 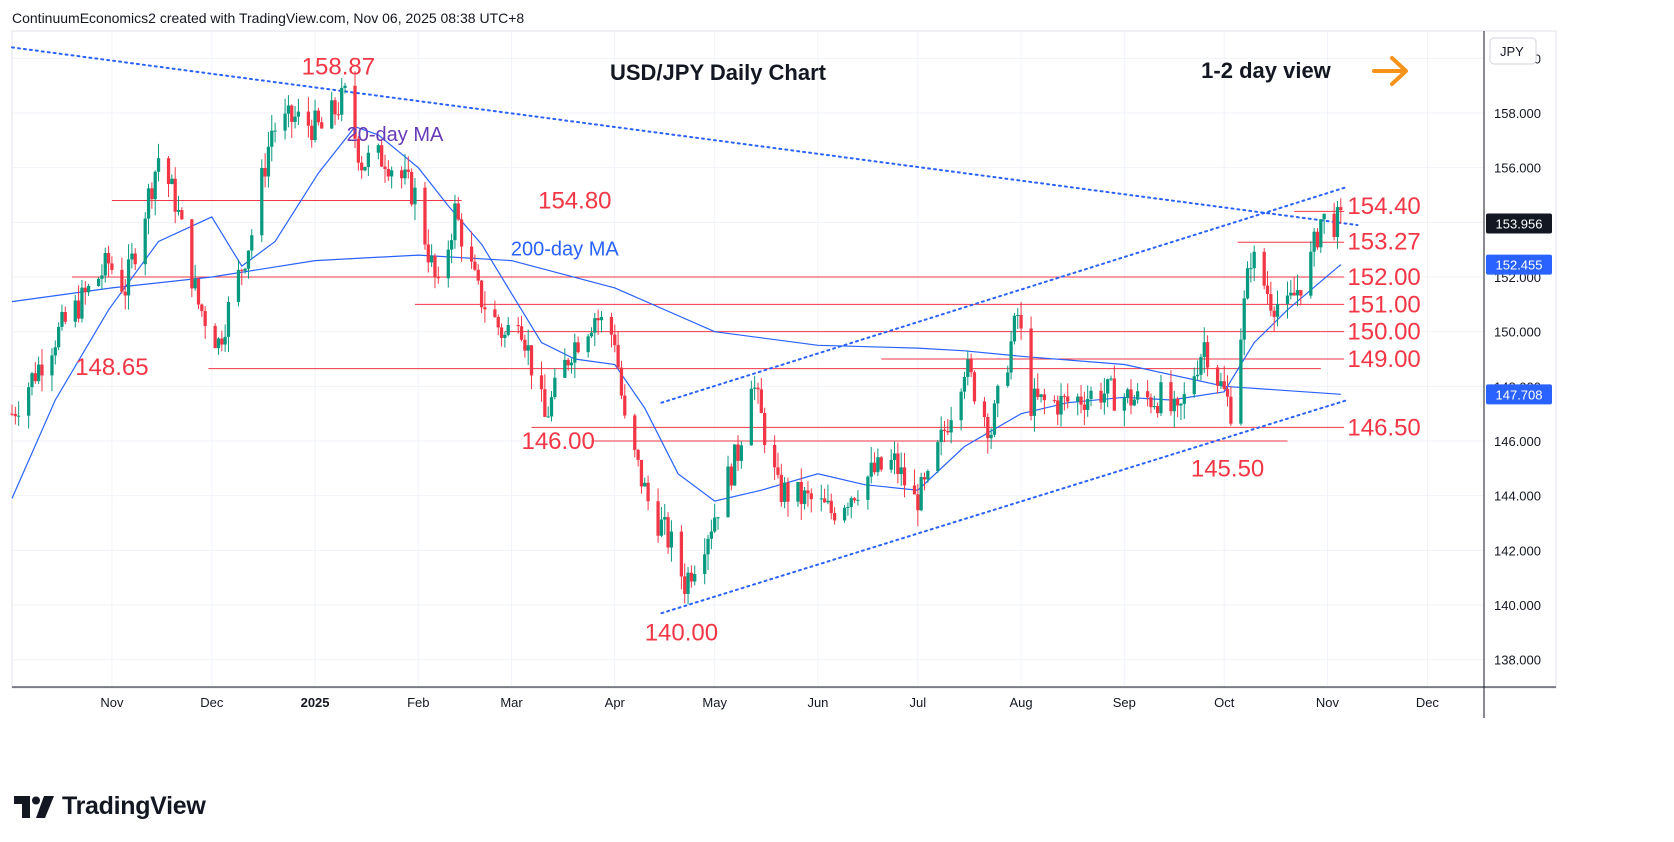 What do you see at coordinates (1227, 468) in the screenshot?
I see `level-annotation: 145.50` at bounding box center [1227, 468].